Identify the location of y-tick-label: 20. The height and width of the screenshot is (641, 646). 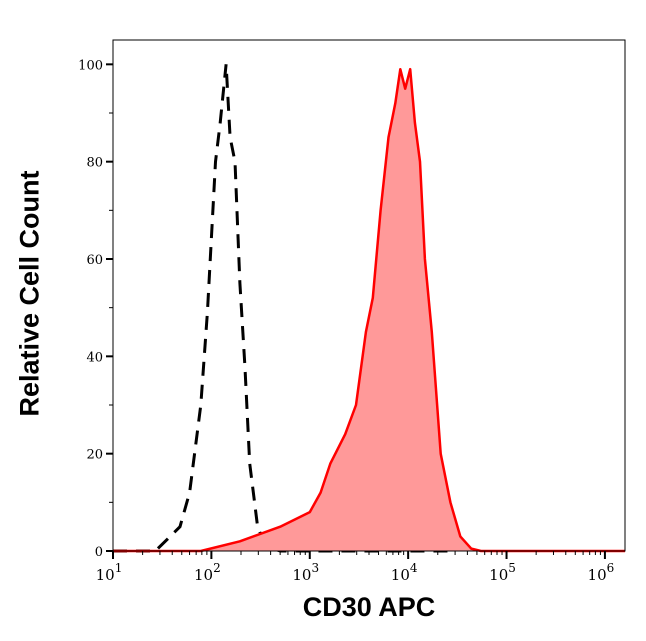
(94, 455).